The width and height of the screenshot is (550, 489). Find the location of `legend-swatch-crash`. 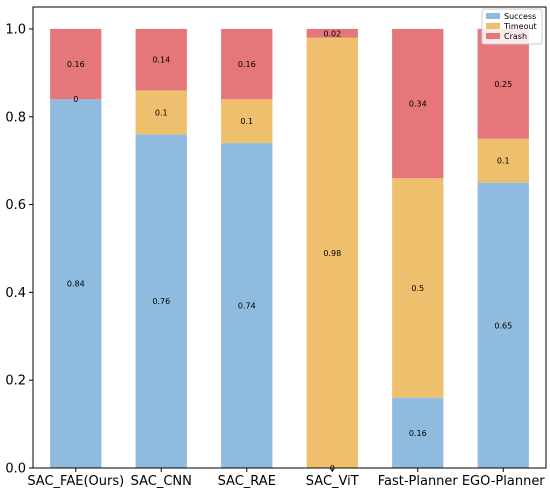

legend-swatch-crash is located at coordinates (493, 36).